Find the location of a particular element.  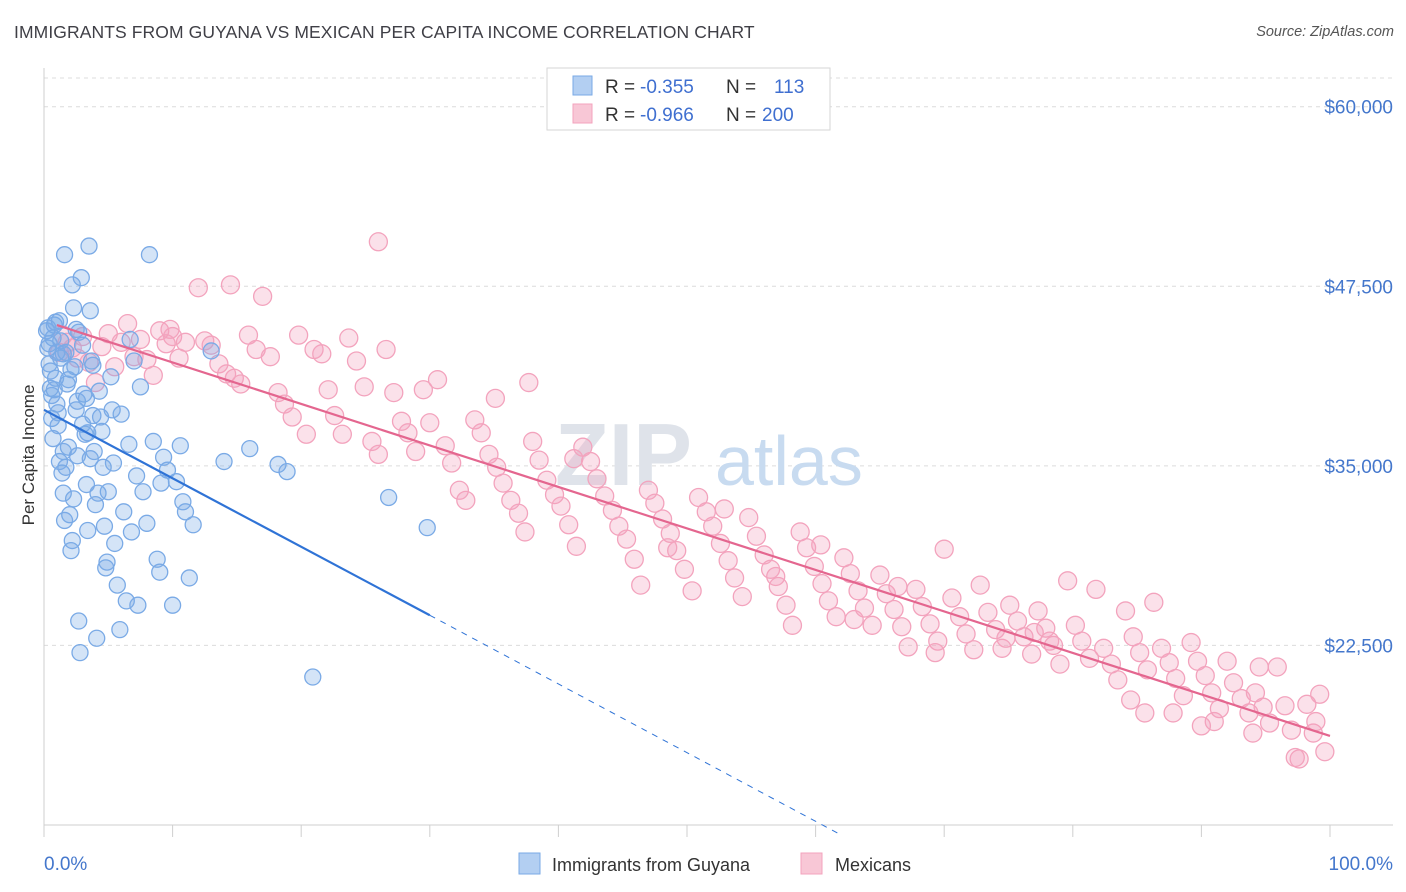

x-tick-label-1: 100.0% is located at coordinates (1361, 864).